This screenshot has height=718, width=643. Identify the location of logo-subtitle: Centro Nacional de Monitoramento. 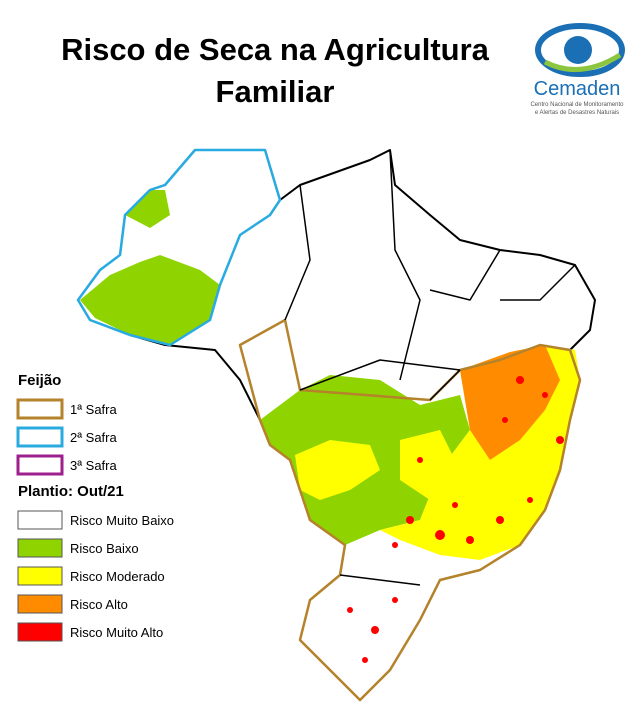
(577, 105).